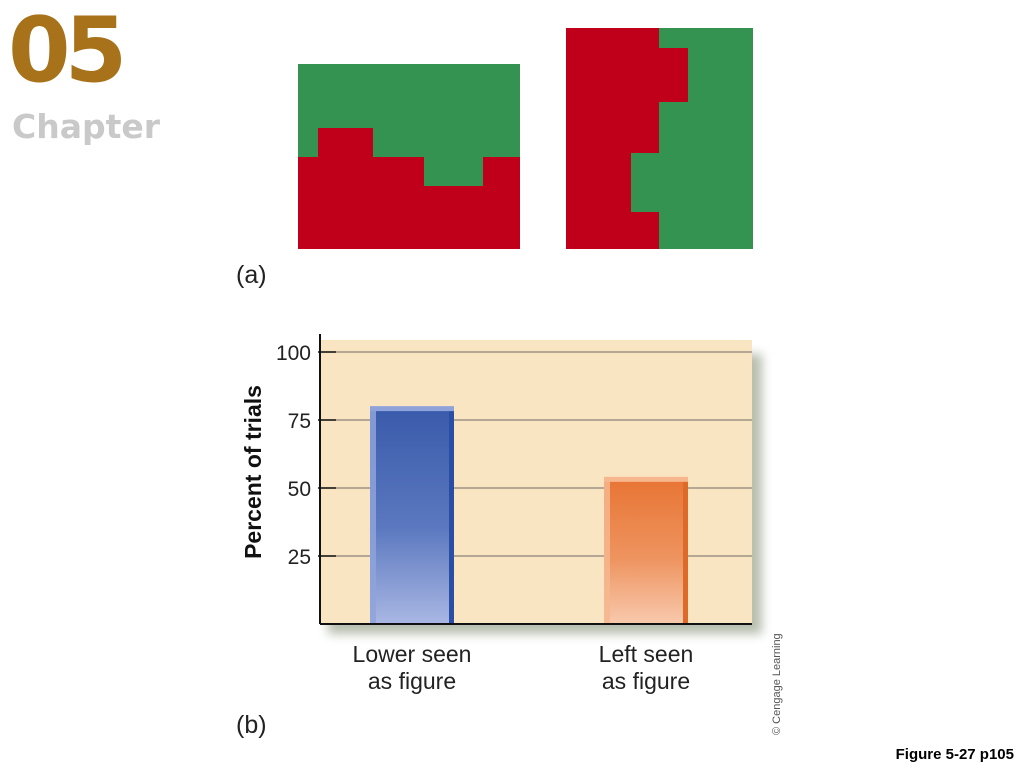 This screenshot has width=1024, height=768. What do you see at coordinates (299, 421) in the screenshot?
I see `y-tick-label: 75` at bounding box center [299, 421].